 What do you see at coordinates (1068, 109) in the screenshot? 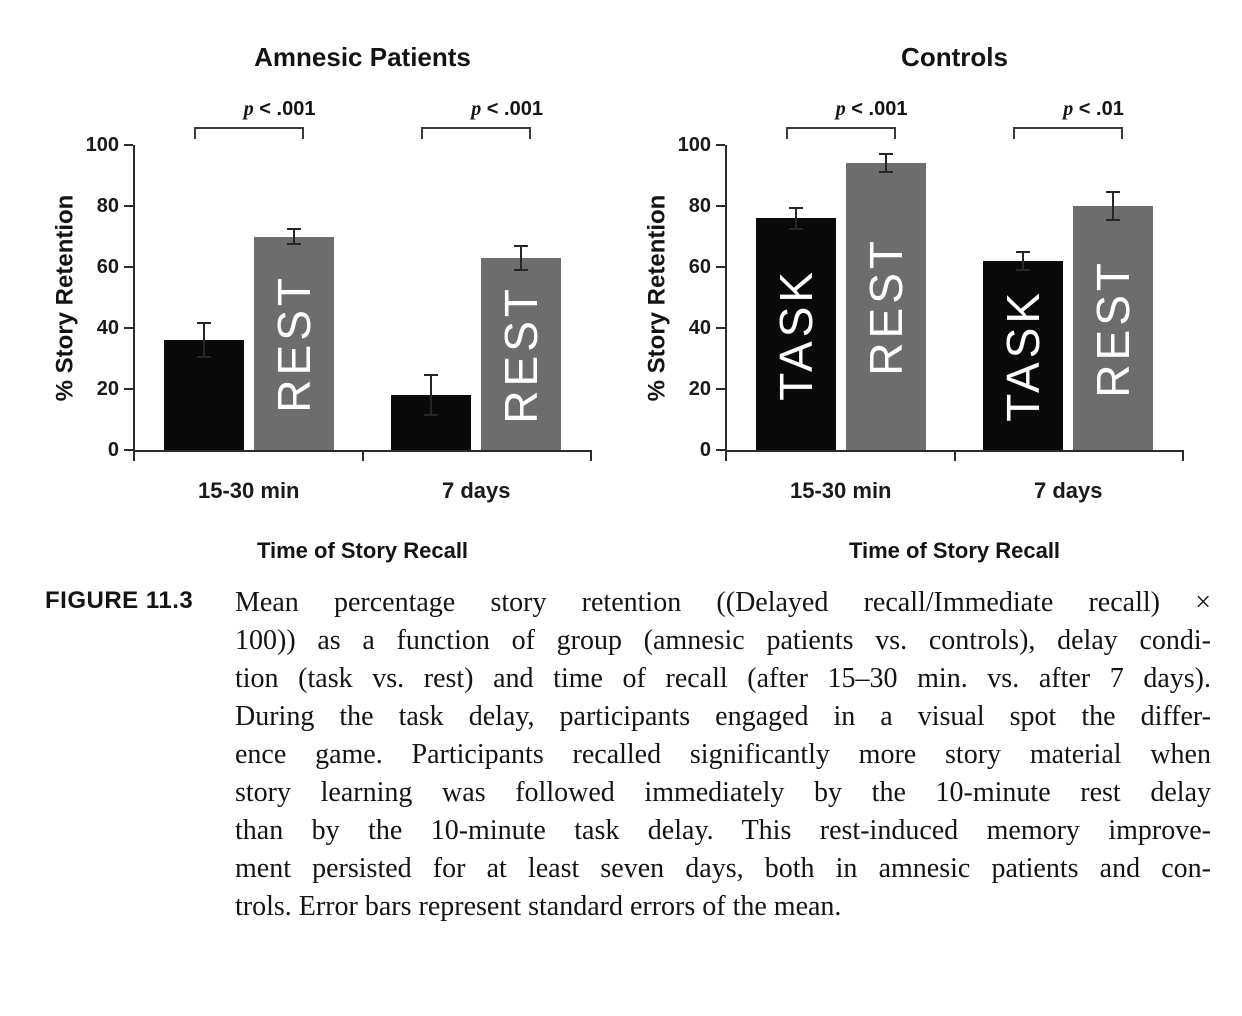
I see `p-value-label: p < .01` at bounding box center [1068, 109].